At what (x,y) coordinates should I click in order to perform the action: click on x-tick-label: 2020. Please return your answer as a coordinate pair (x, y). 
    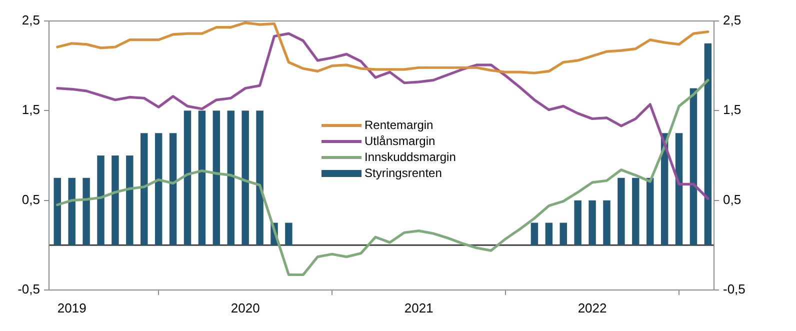
    Looking at the image, I should click on (245, 308).